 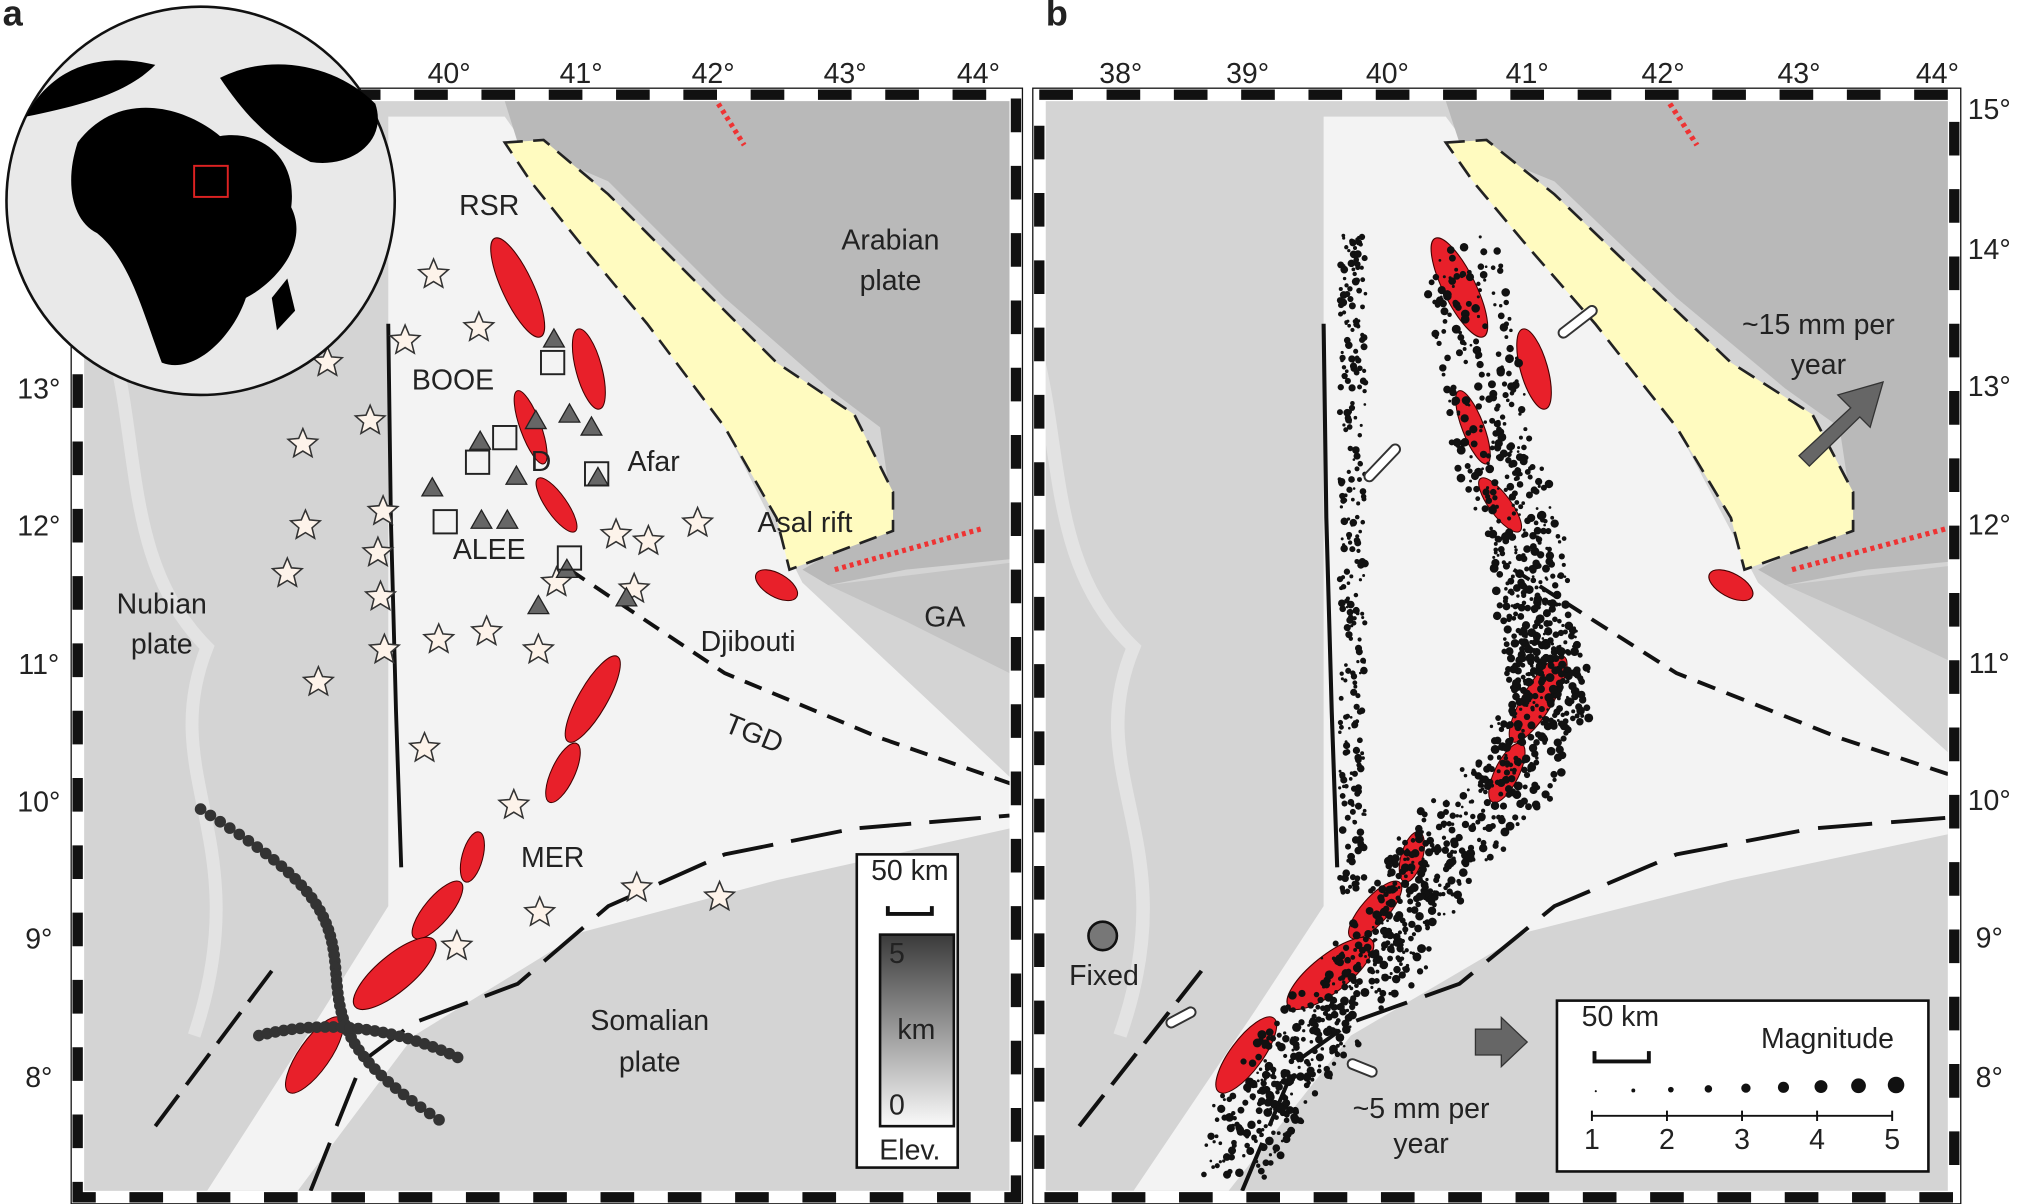 I want to click on legend-title: Magnitude, so click(x=1827, y=1039).